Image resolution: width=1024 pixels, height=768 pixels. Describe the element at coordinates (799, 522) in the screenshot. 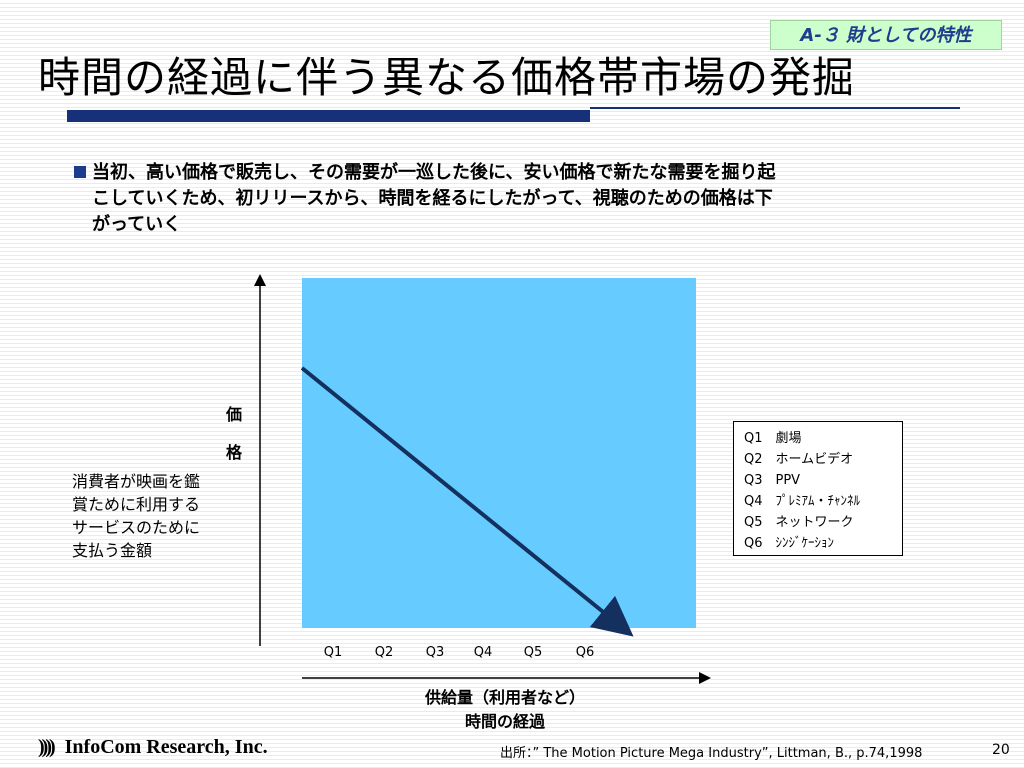

I see `legend-item-q5: Q5 ネットワーク` at that location.